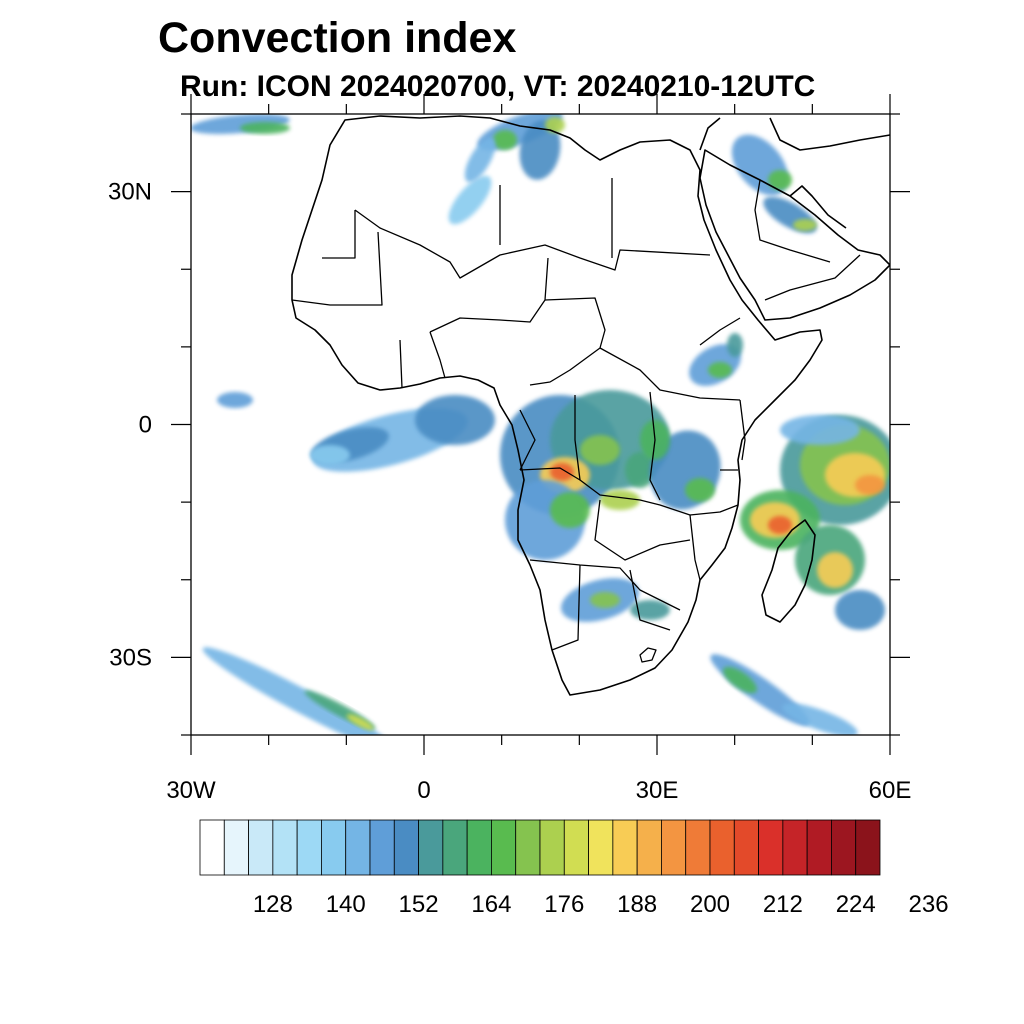  What do you see at coordinates (130, 192) in the screenshot?
I see `lat-tick-label: 30N` at bounding box center [130, 192].